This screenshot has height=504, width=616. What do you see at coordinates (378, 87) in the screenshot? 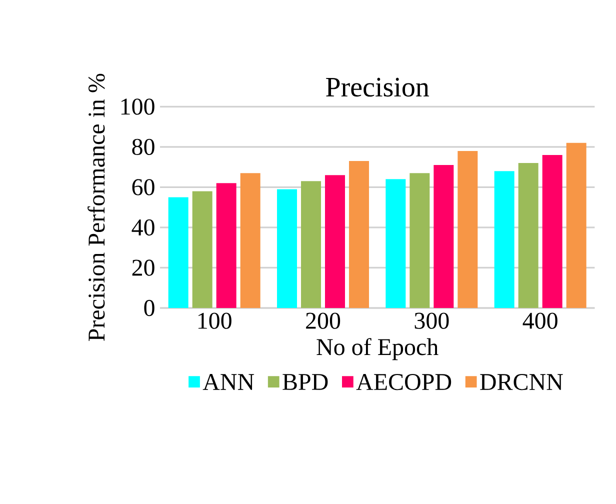
I see `chart-title: Precision` at bounding box center [378, 87].